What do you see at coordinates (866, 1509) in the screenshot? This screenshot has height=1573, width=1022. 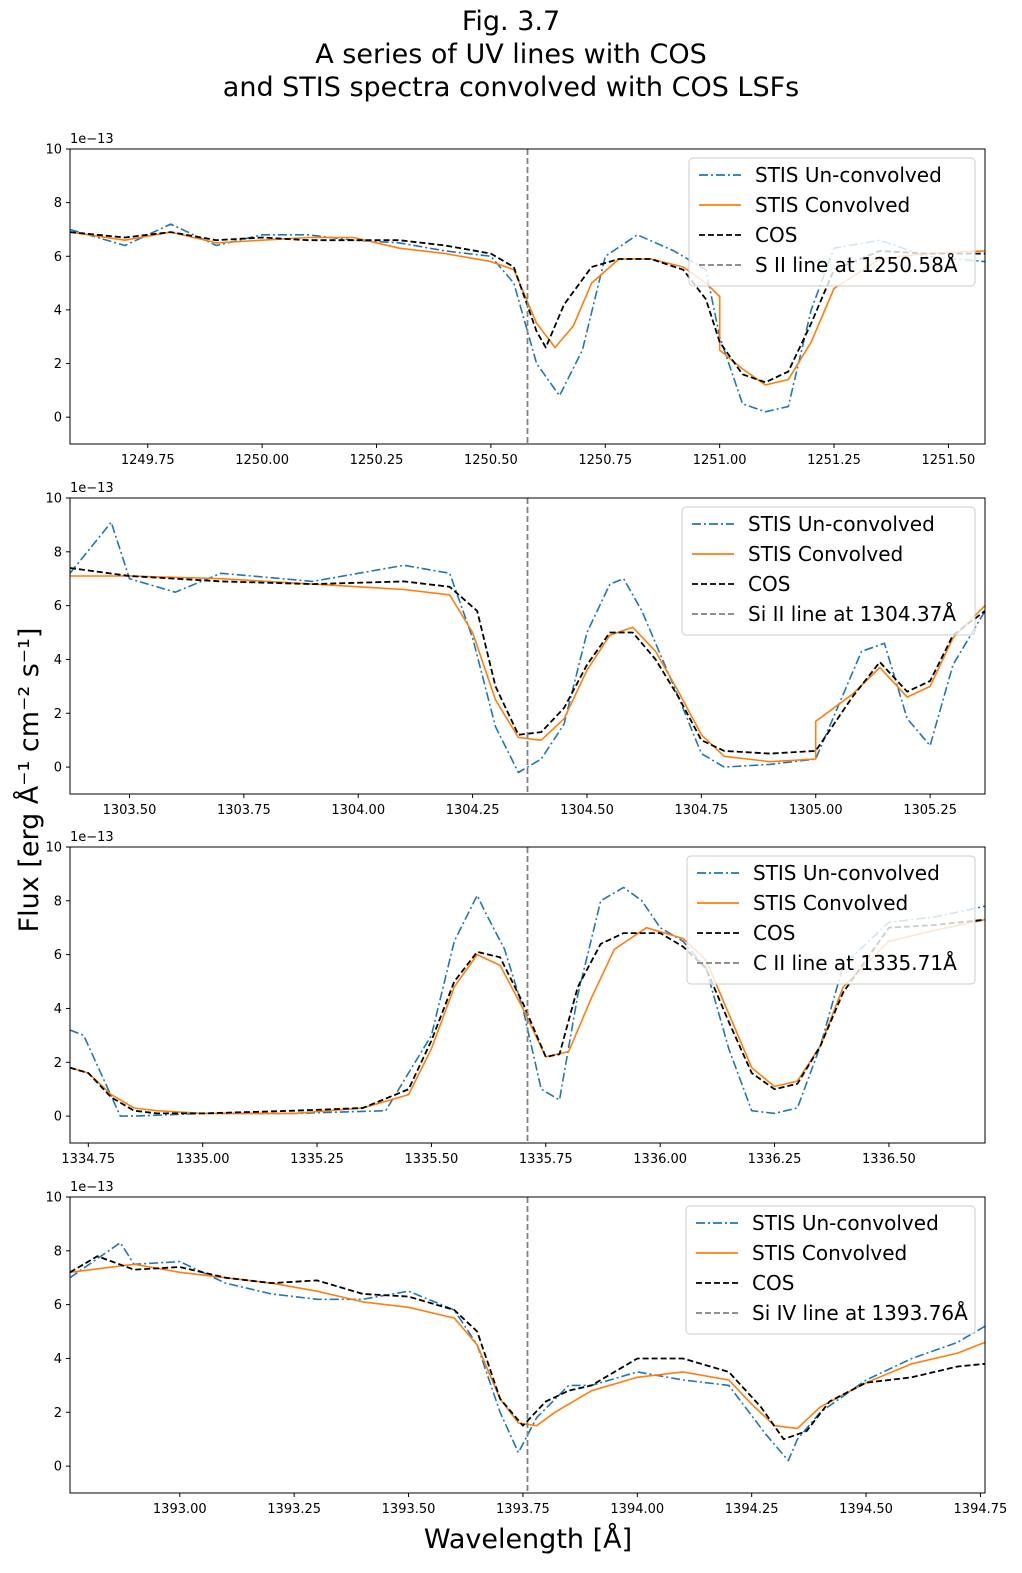 I see `x-tick-label: 1394.50` at bounding box center [866, 1509].